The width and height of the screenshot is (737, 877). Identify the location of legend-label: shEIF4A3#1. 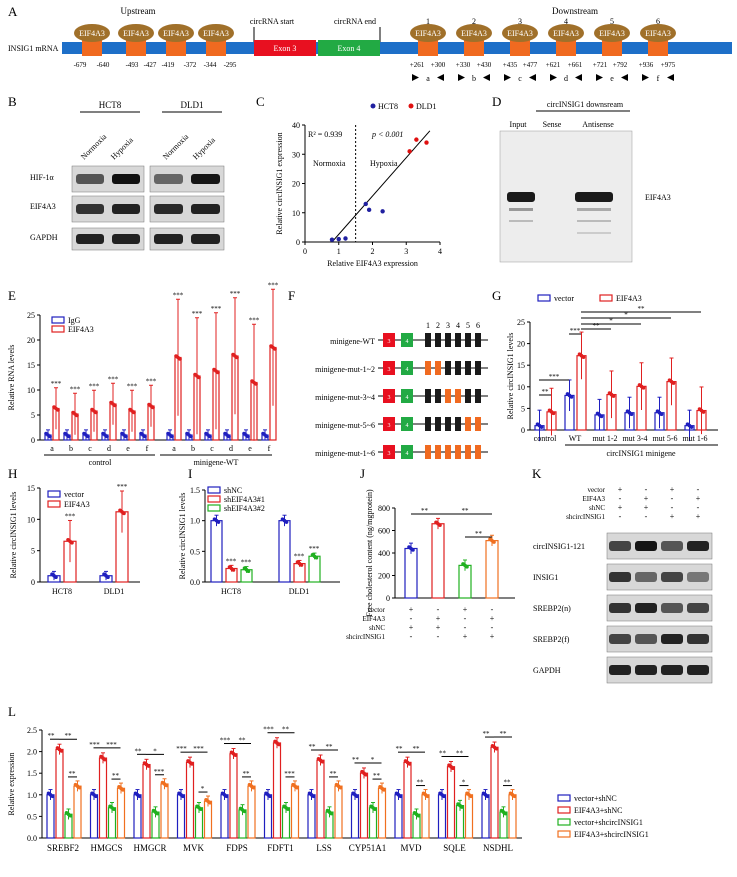
(244, 499).